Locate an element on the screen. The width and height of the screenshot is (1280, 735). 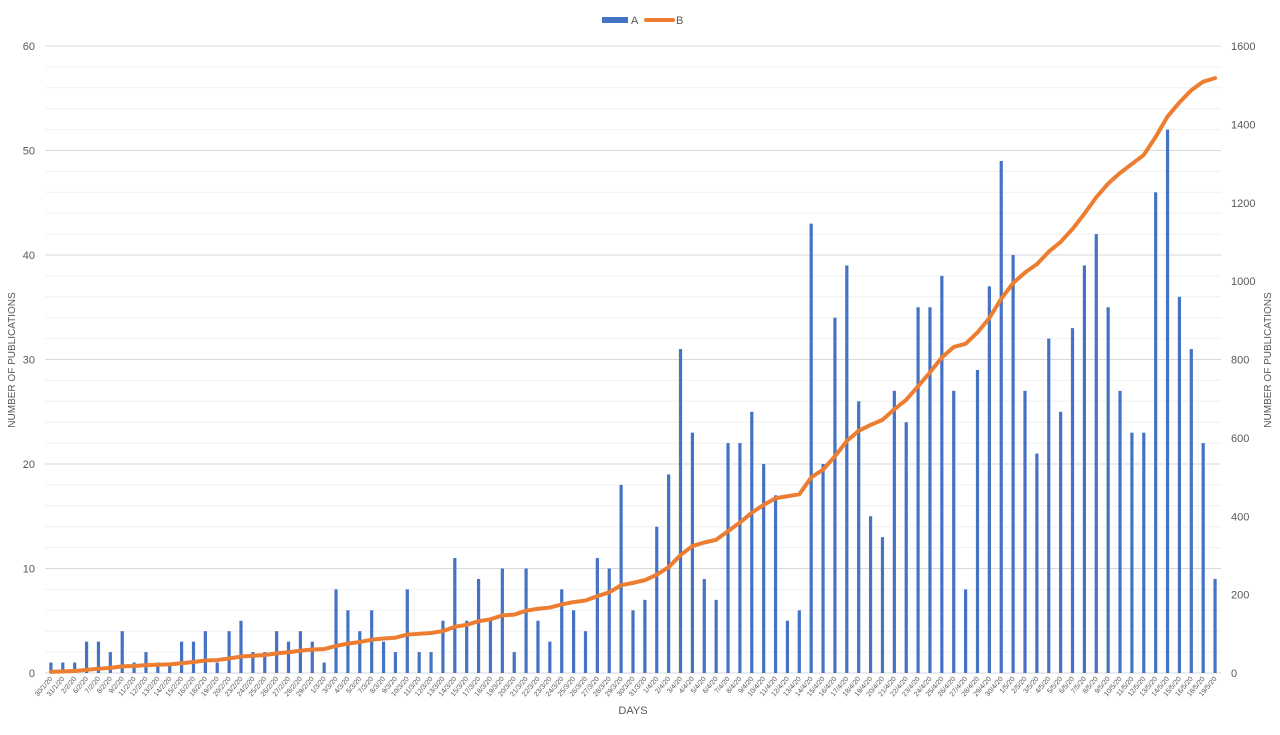
y-tick-label: 10 is located at coordinates (29, 570).